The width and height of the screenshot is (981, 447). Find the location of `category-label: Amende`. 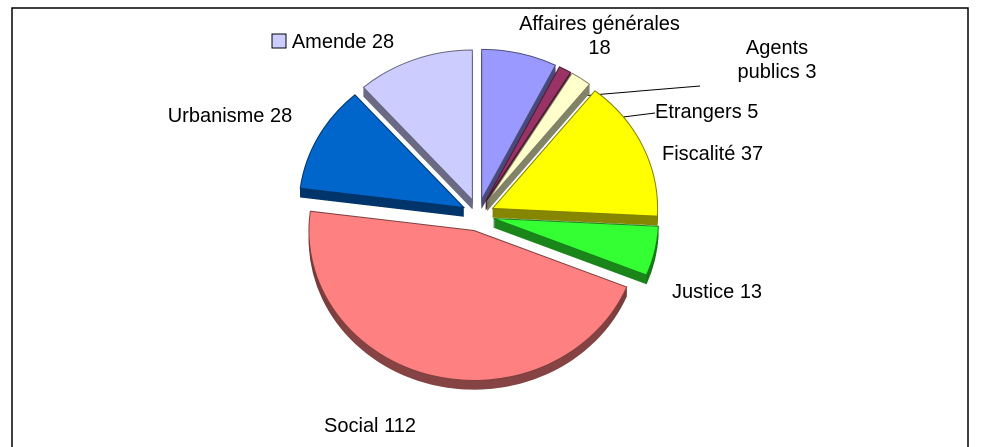

category-label: Amende is located at coordinates (329, 42).